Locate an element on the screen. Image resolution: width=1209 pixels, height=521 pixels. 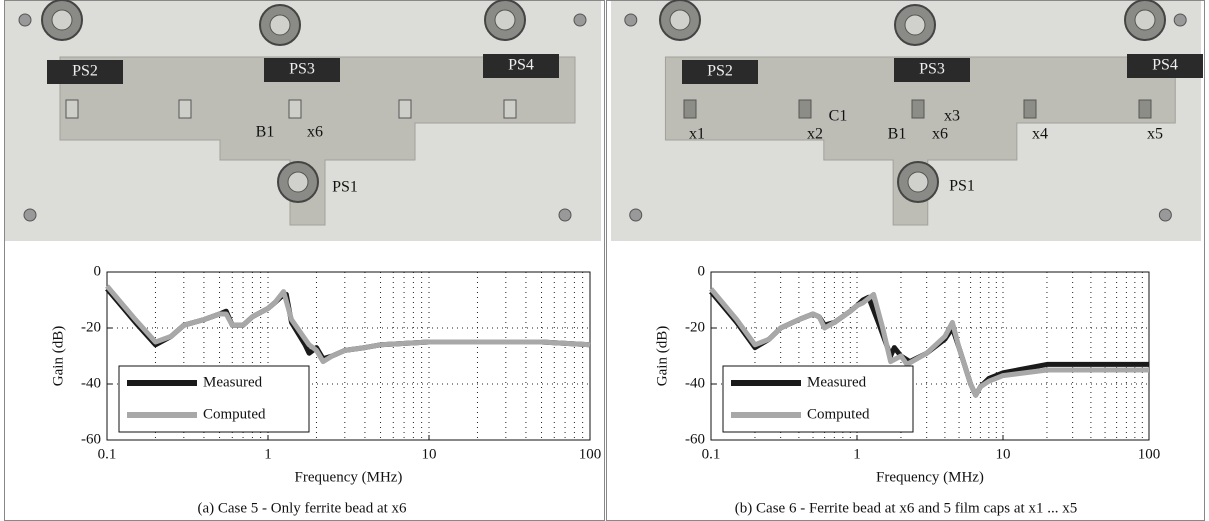
caption: (a) Case 5 - Only ferrite bead at x6 is located at coordinates (302, 508).